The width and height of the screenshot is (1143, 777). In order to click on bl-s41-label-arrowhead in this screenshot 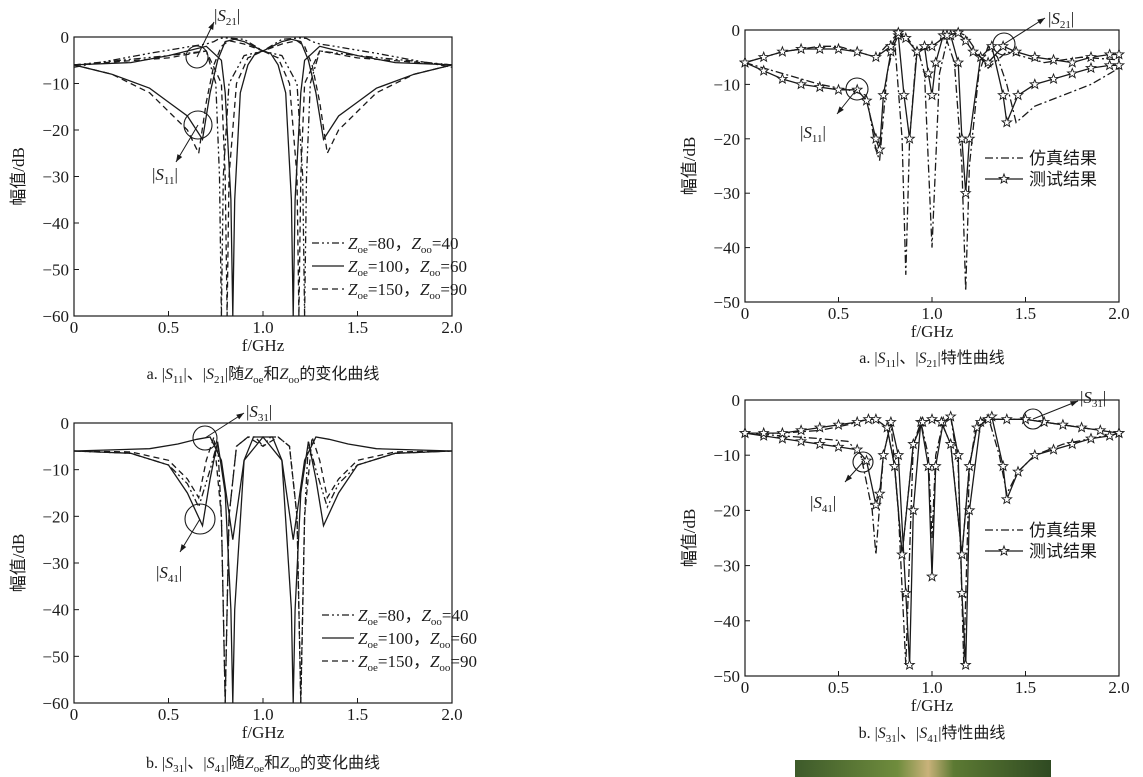, I will do `click(183, 548)`.